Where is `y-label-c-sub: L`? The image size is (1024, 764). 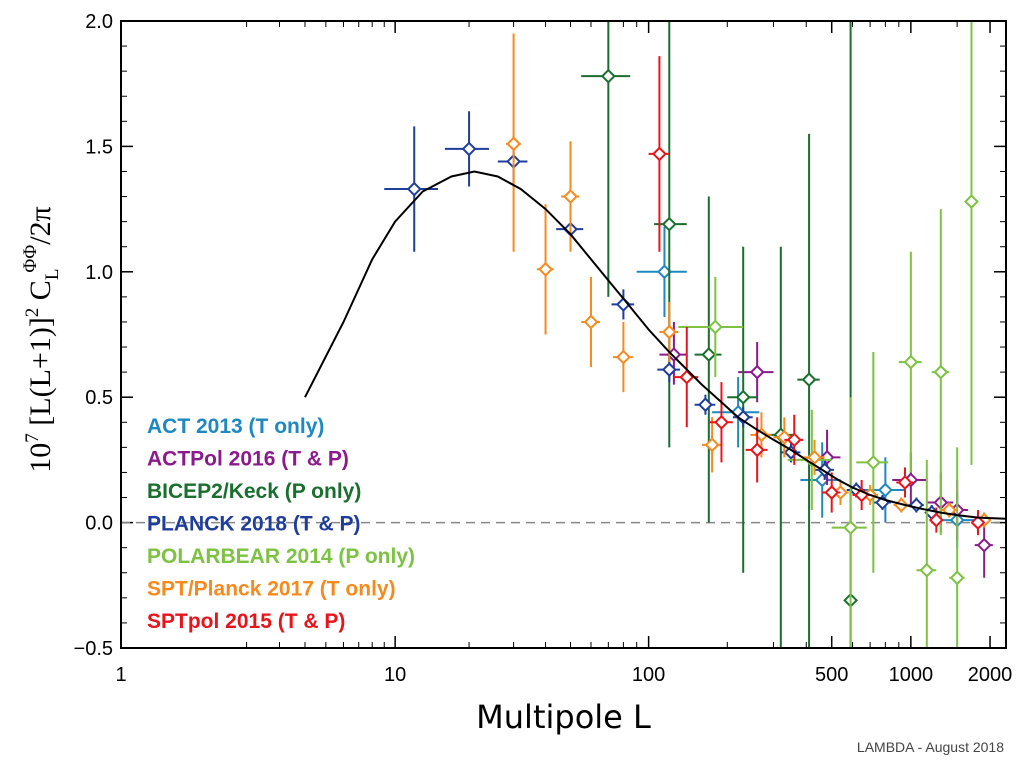
y-label-c-sub: L is located at coordinates (52, 275).